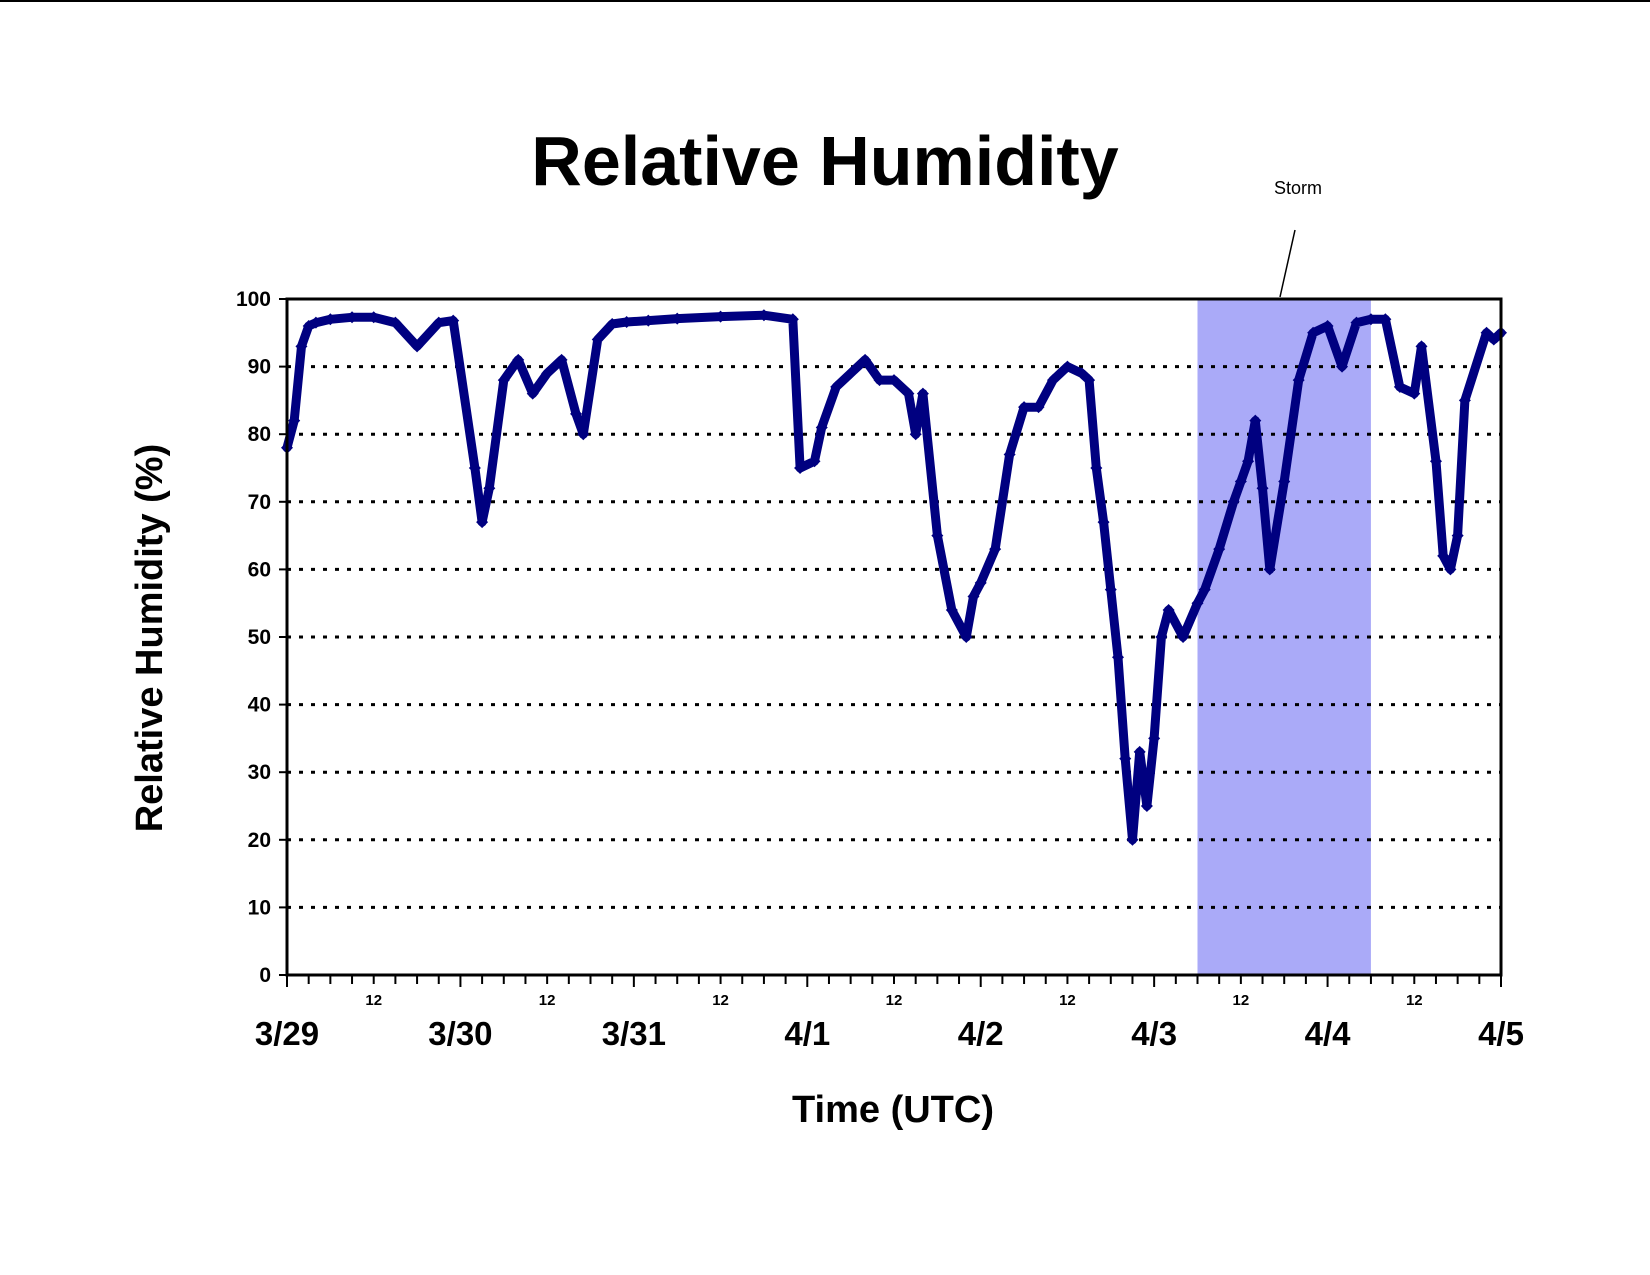 The height and width of the screenshot is (1275, 1650). Describe the element at coordinates (1328, 1033) in the screenshot. I see `x-major-tick-label: 4/4` at that location.